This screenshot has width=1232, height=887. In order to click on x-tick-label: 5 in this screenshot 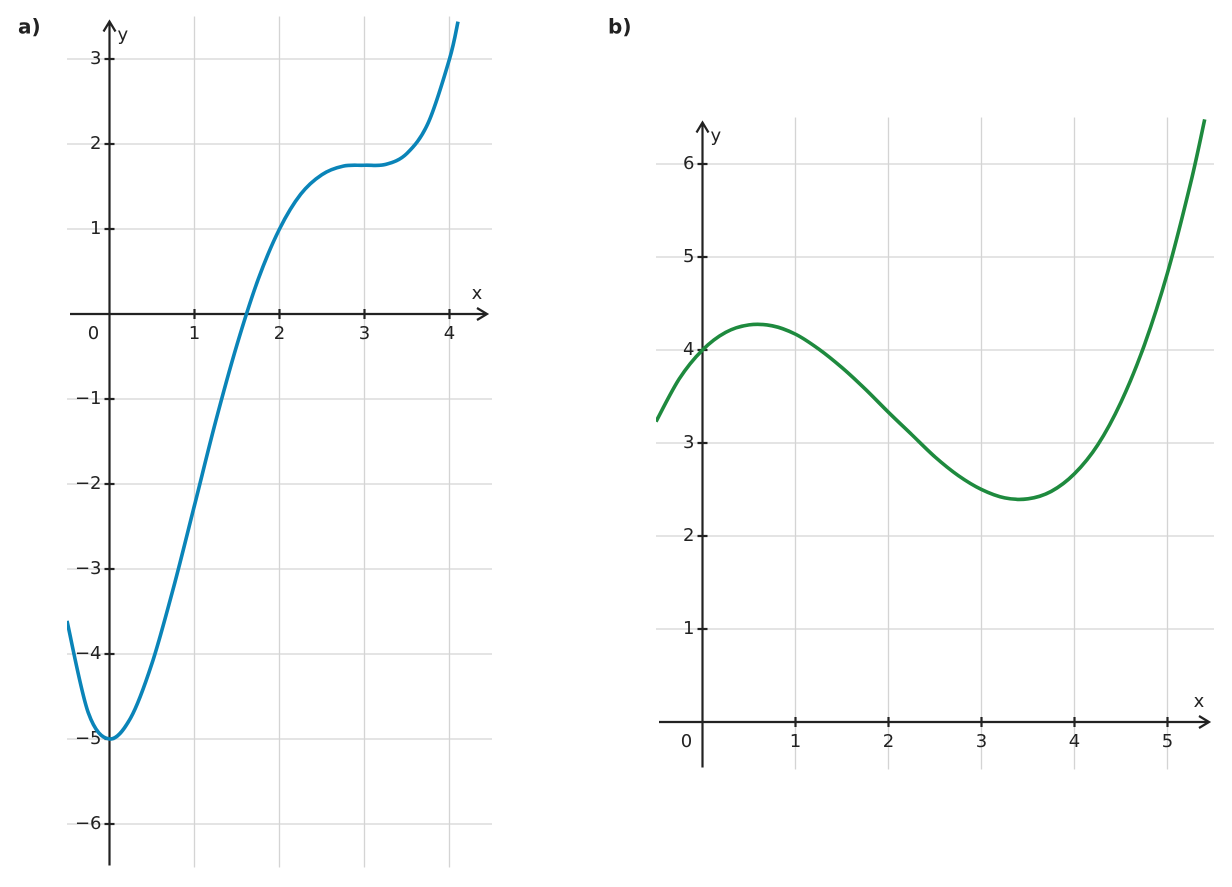, I will do `click(1167, 741)`.